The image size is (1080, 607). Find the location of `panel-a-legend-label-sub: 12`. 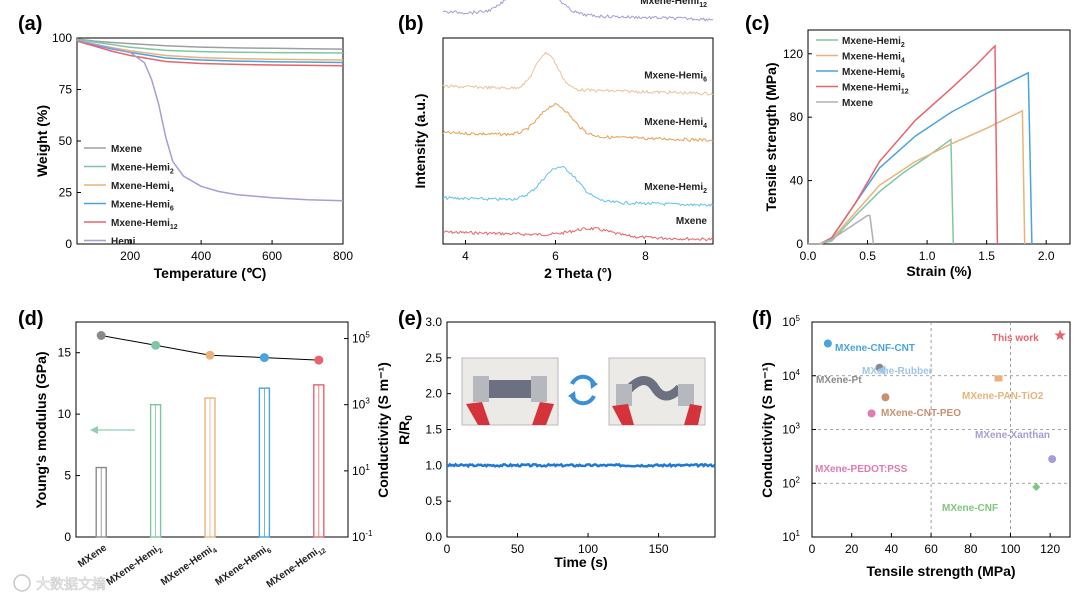

panel-a-legend-label-sub: 12 is located at coordinates (174, 227).